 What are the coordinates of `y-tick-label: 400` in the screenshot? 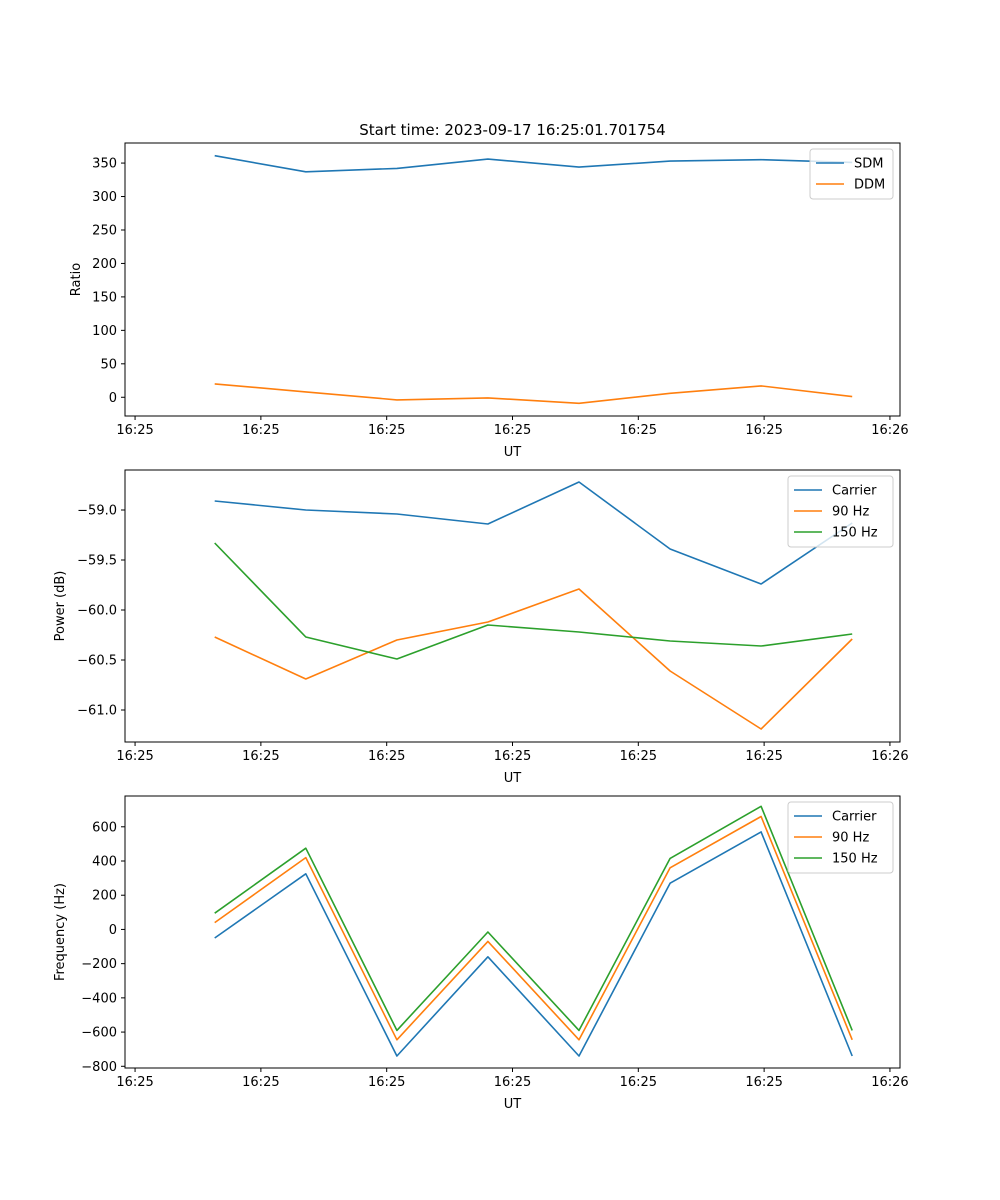 It's located at (104, 862).